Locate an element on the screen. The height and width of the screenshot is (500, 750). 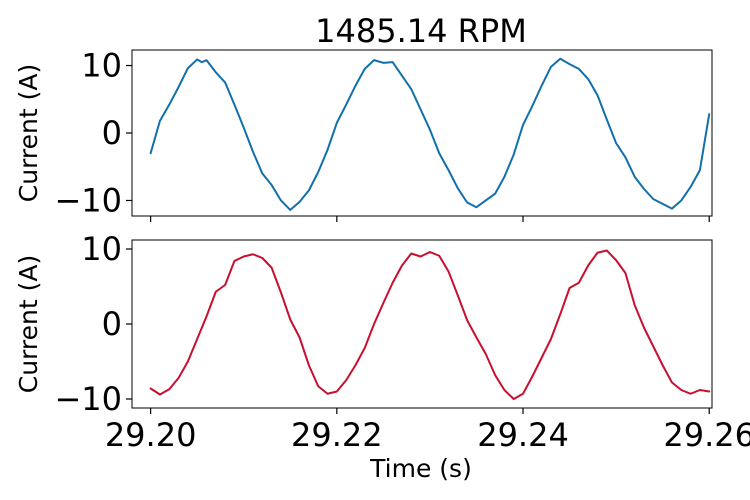
bottom-panel-x-ticks: 29.20 29.22 29.24 29.26 is located at coordinates (427, 431).